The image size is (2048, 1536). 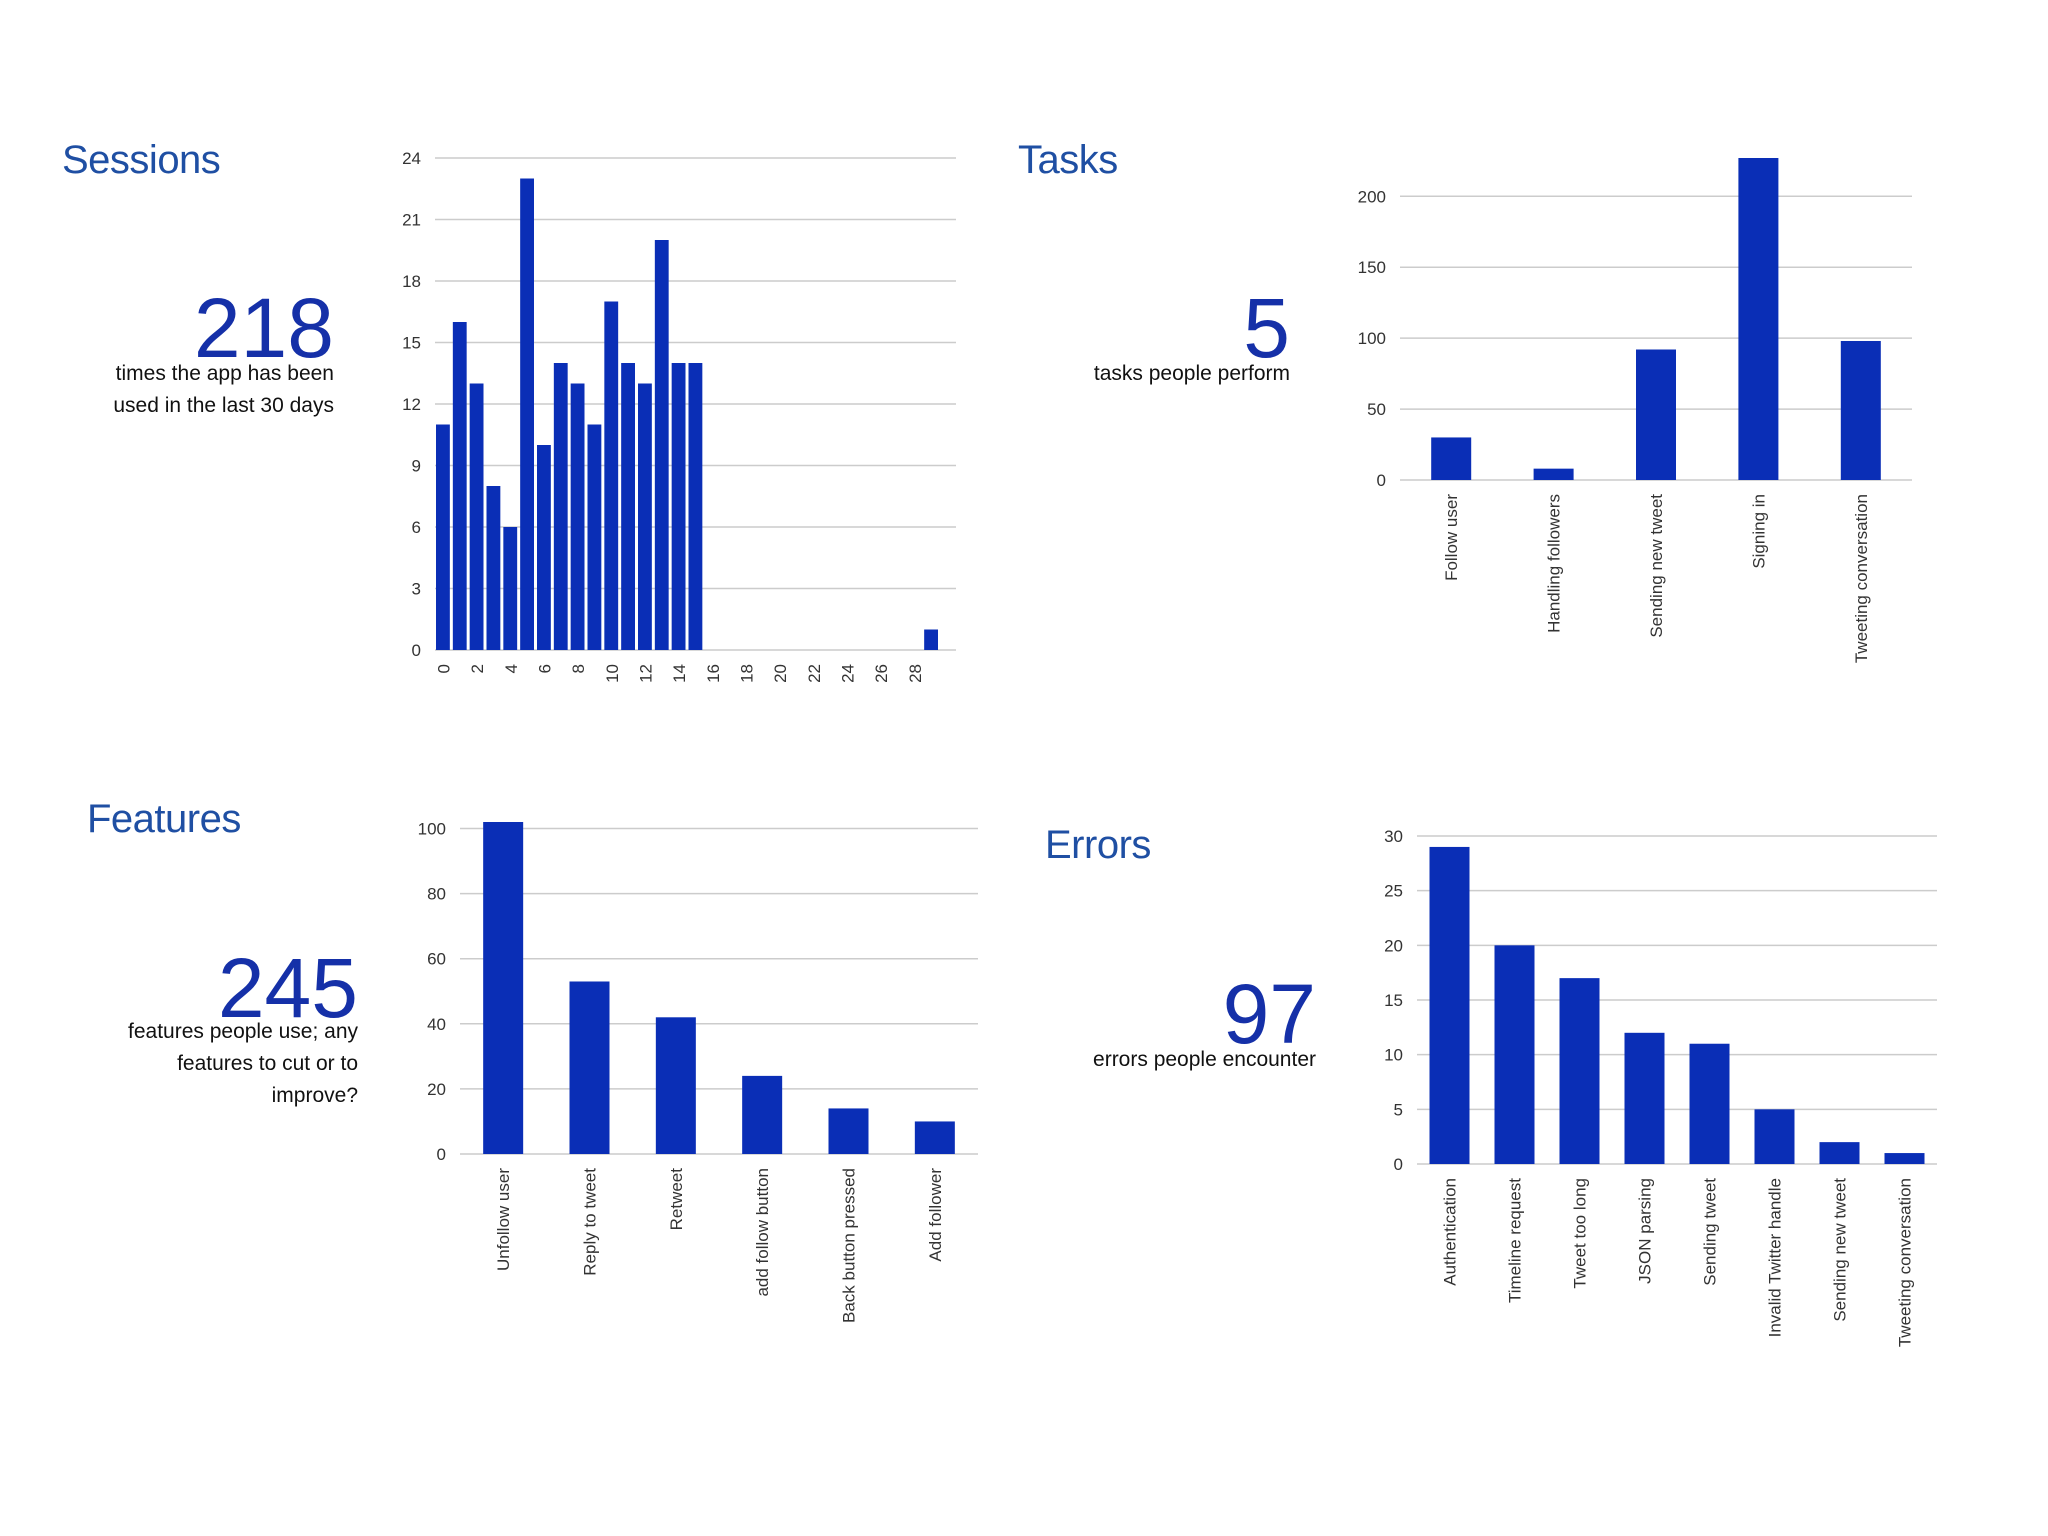 I want to click on errors-title: Errors, so click(x=1098, y=845).